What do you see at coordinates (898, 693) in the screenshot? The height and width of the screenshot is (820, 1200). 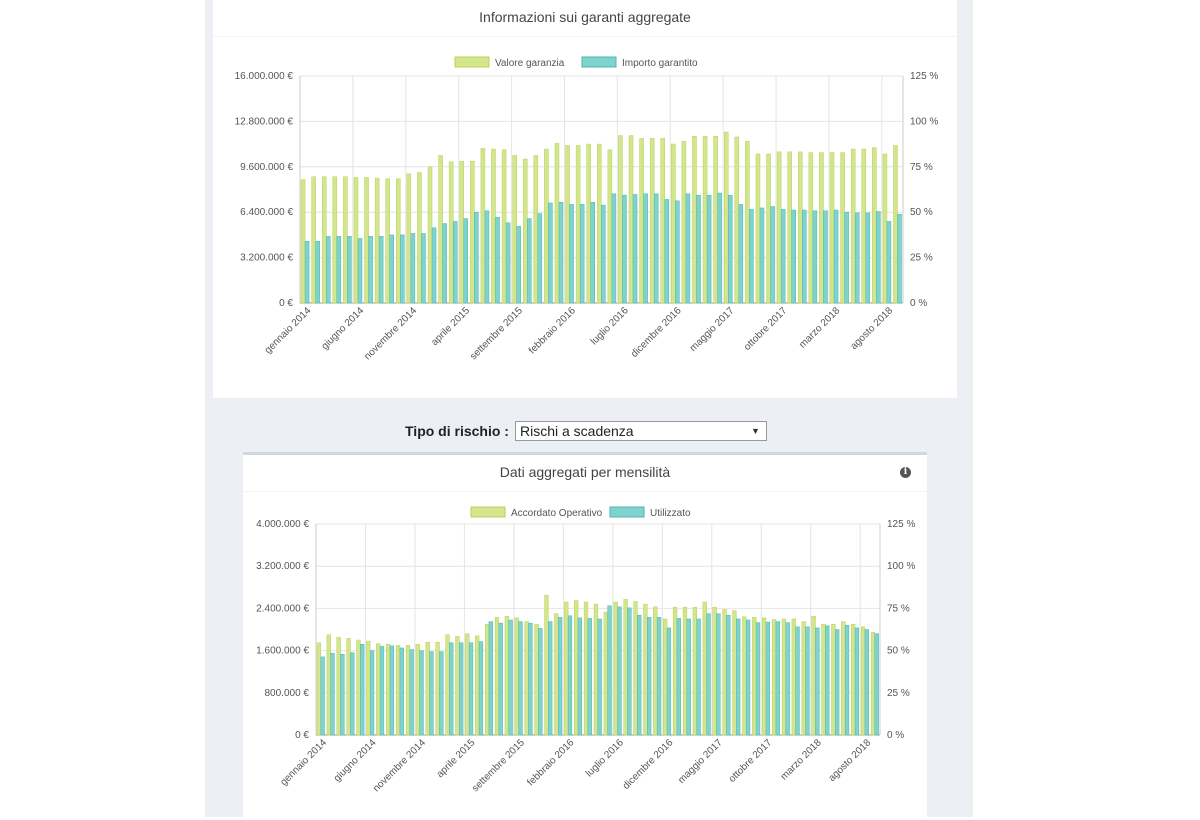 I see `y-right-tick-label: 25 %` at bounding box center [898, 693].